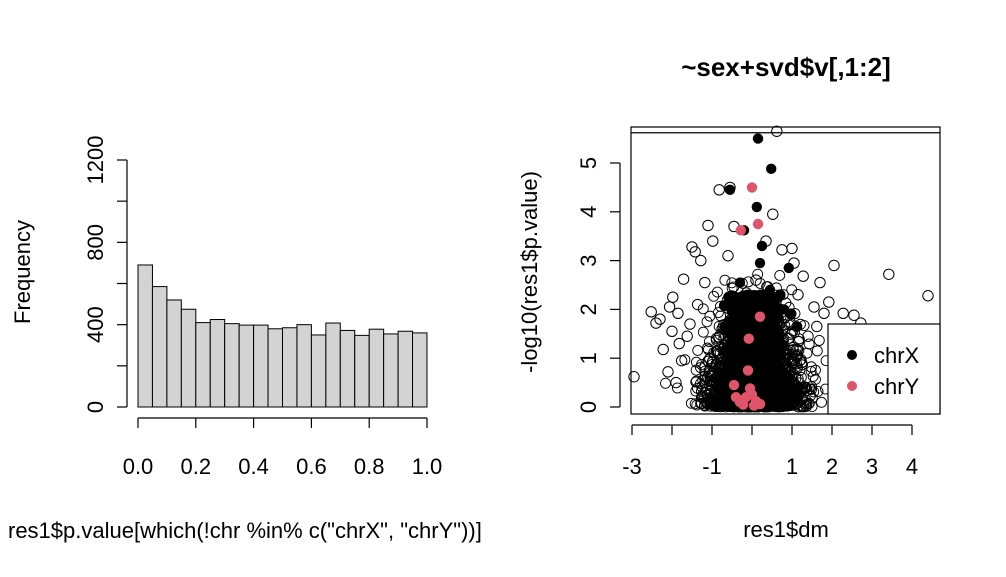 The height and width of the screenshot is (577, 1006). I want to click on histogram-x-tick-label: 0.4, so click(253, 466).